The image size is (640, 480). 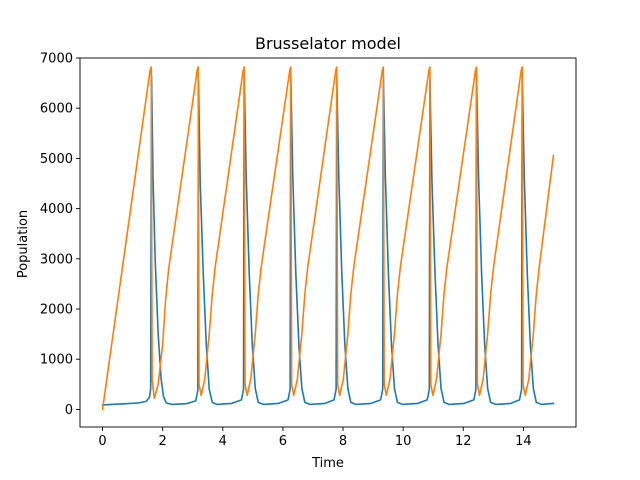 What do you see at coordinates (163, 441) in the screenshot?
I see `x-tick-label-2: 2` at bounding box center [163, 441].